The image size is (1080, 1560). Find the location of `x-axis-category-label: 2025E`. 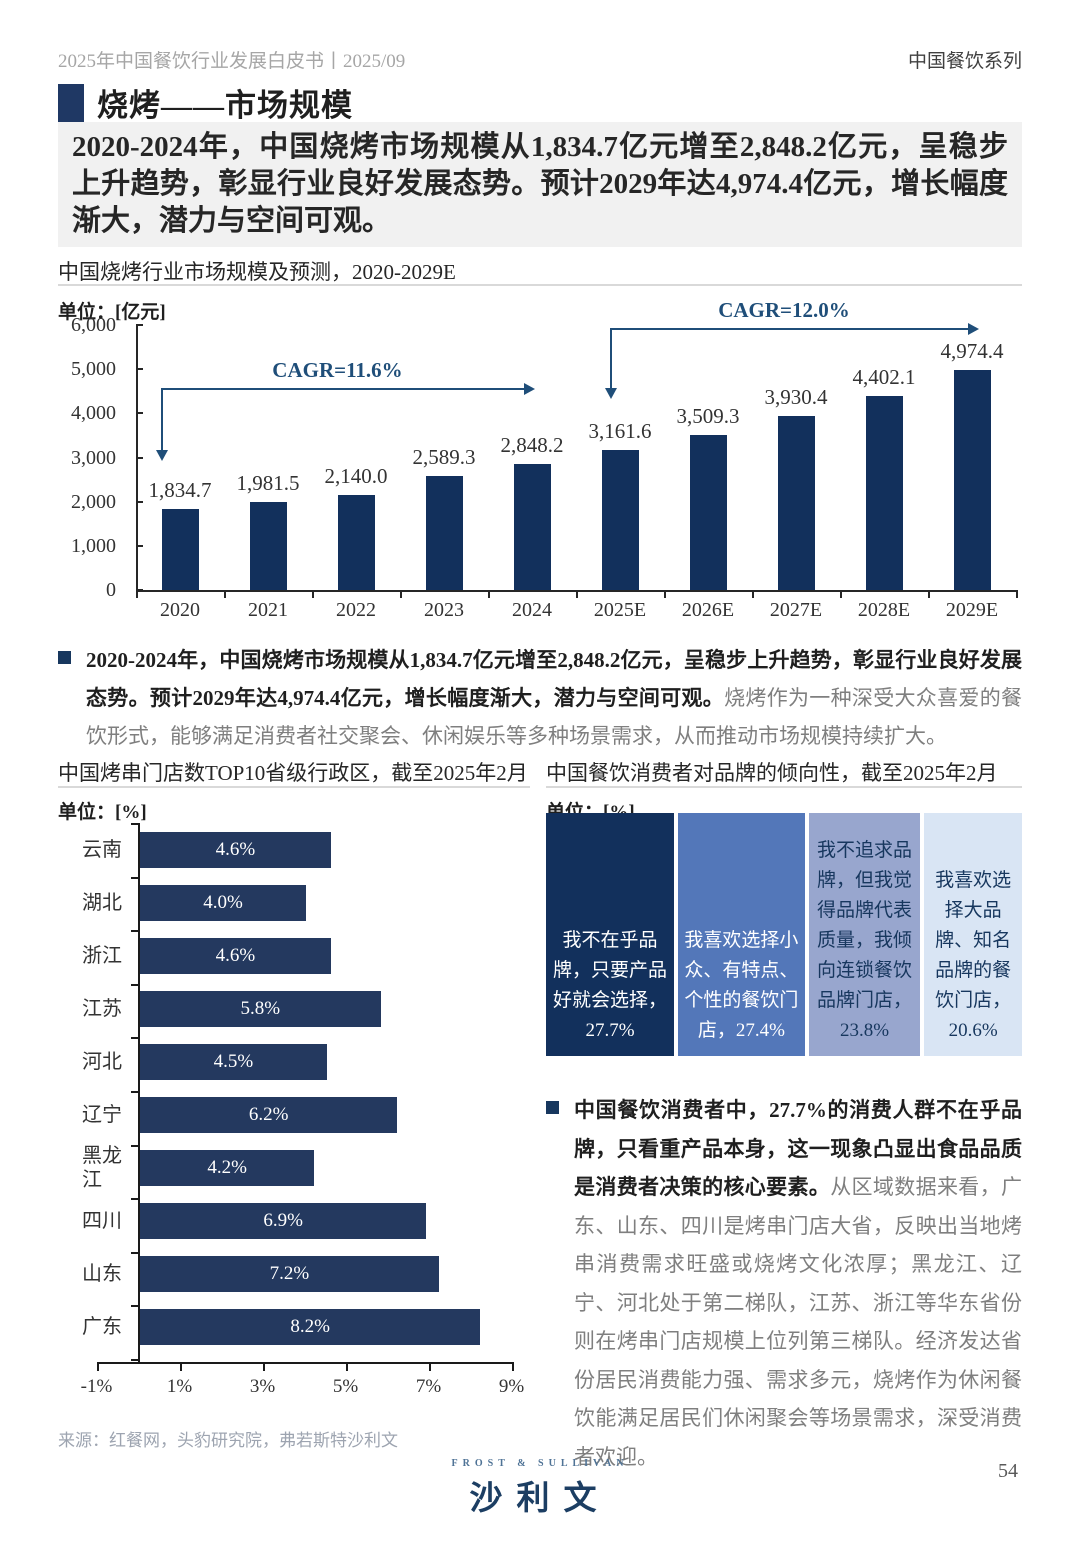

x-axis-category-label: 2025E is located at coordinates (620, 610).